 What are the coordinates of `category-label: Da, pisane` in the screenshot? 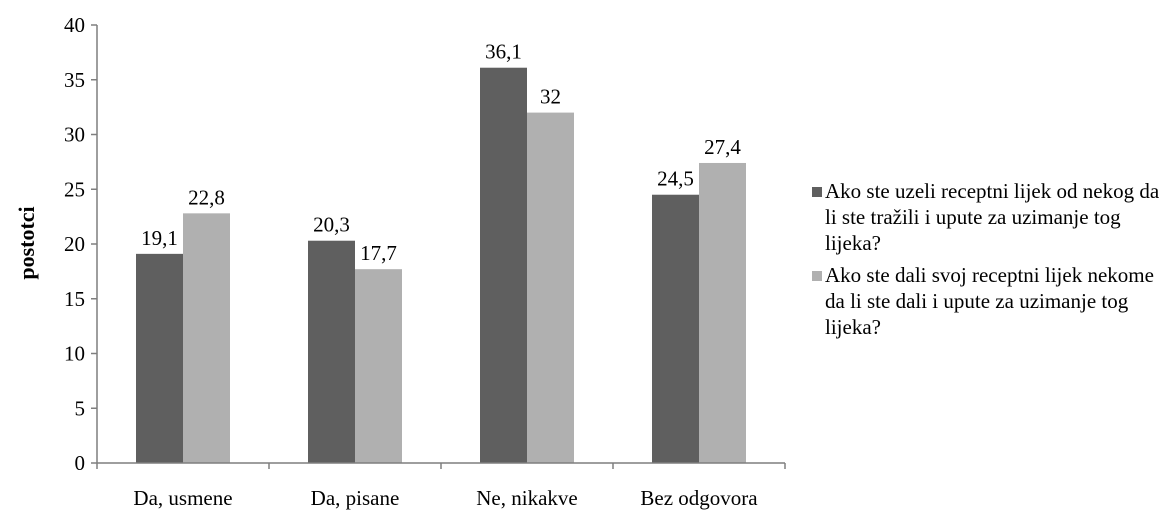 It's located at (355, 498).